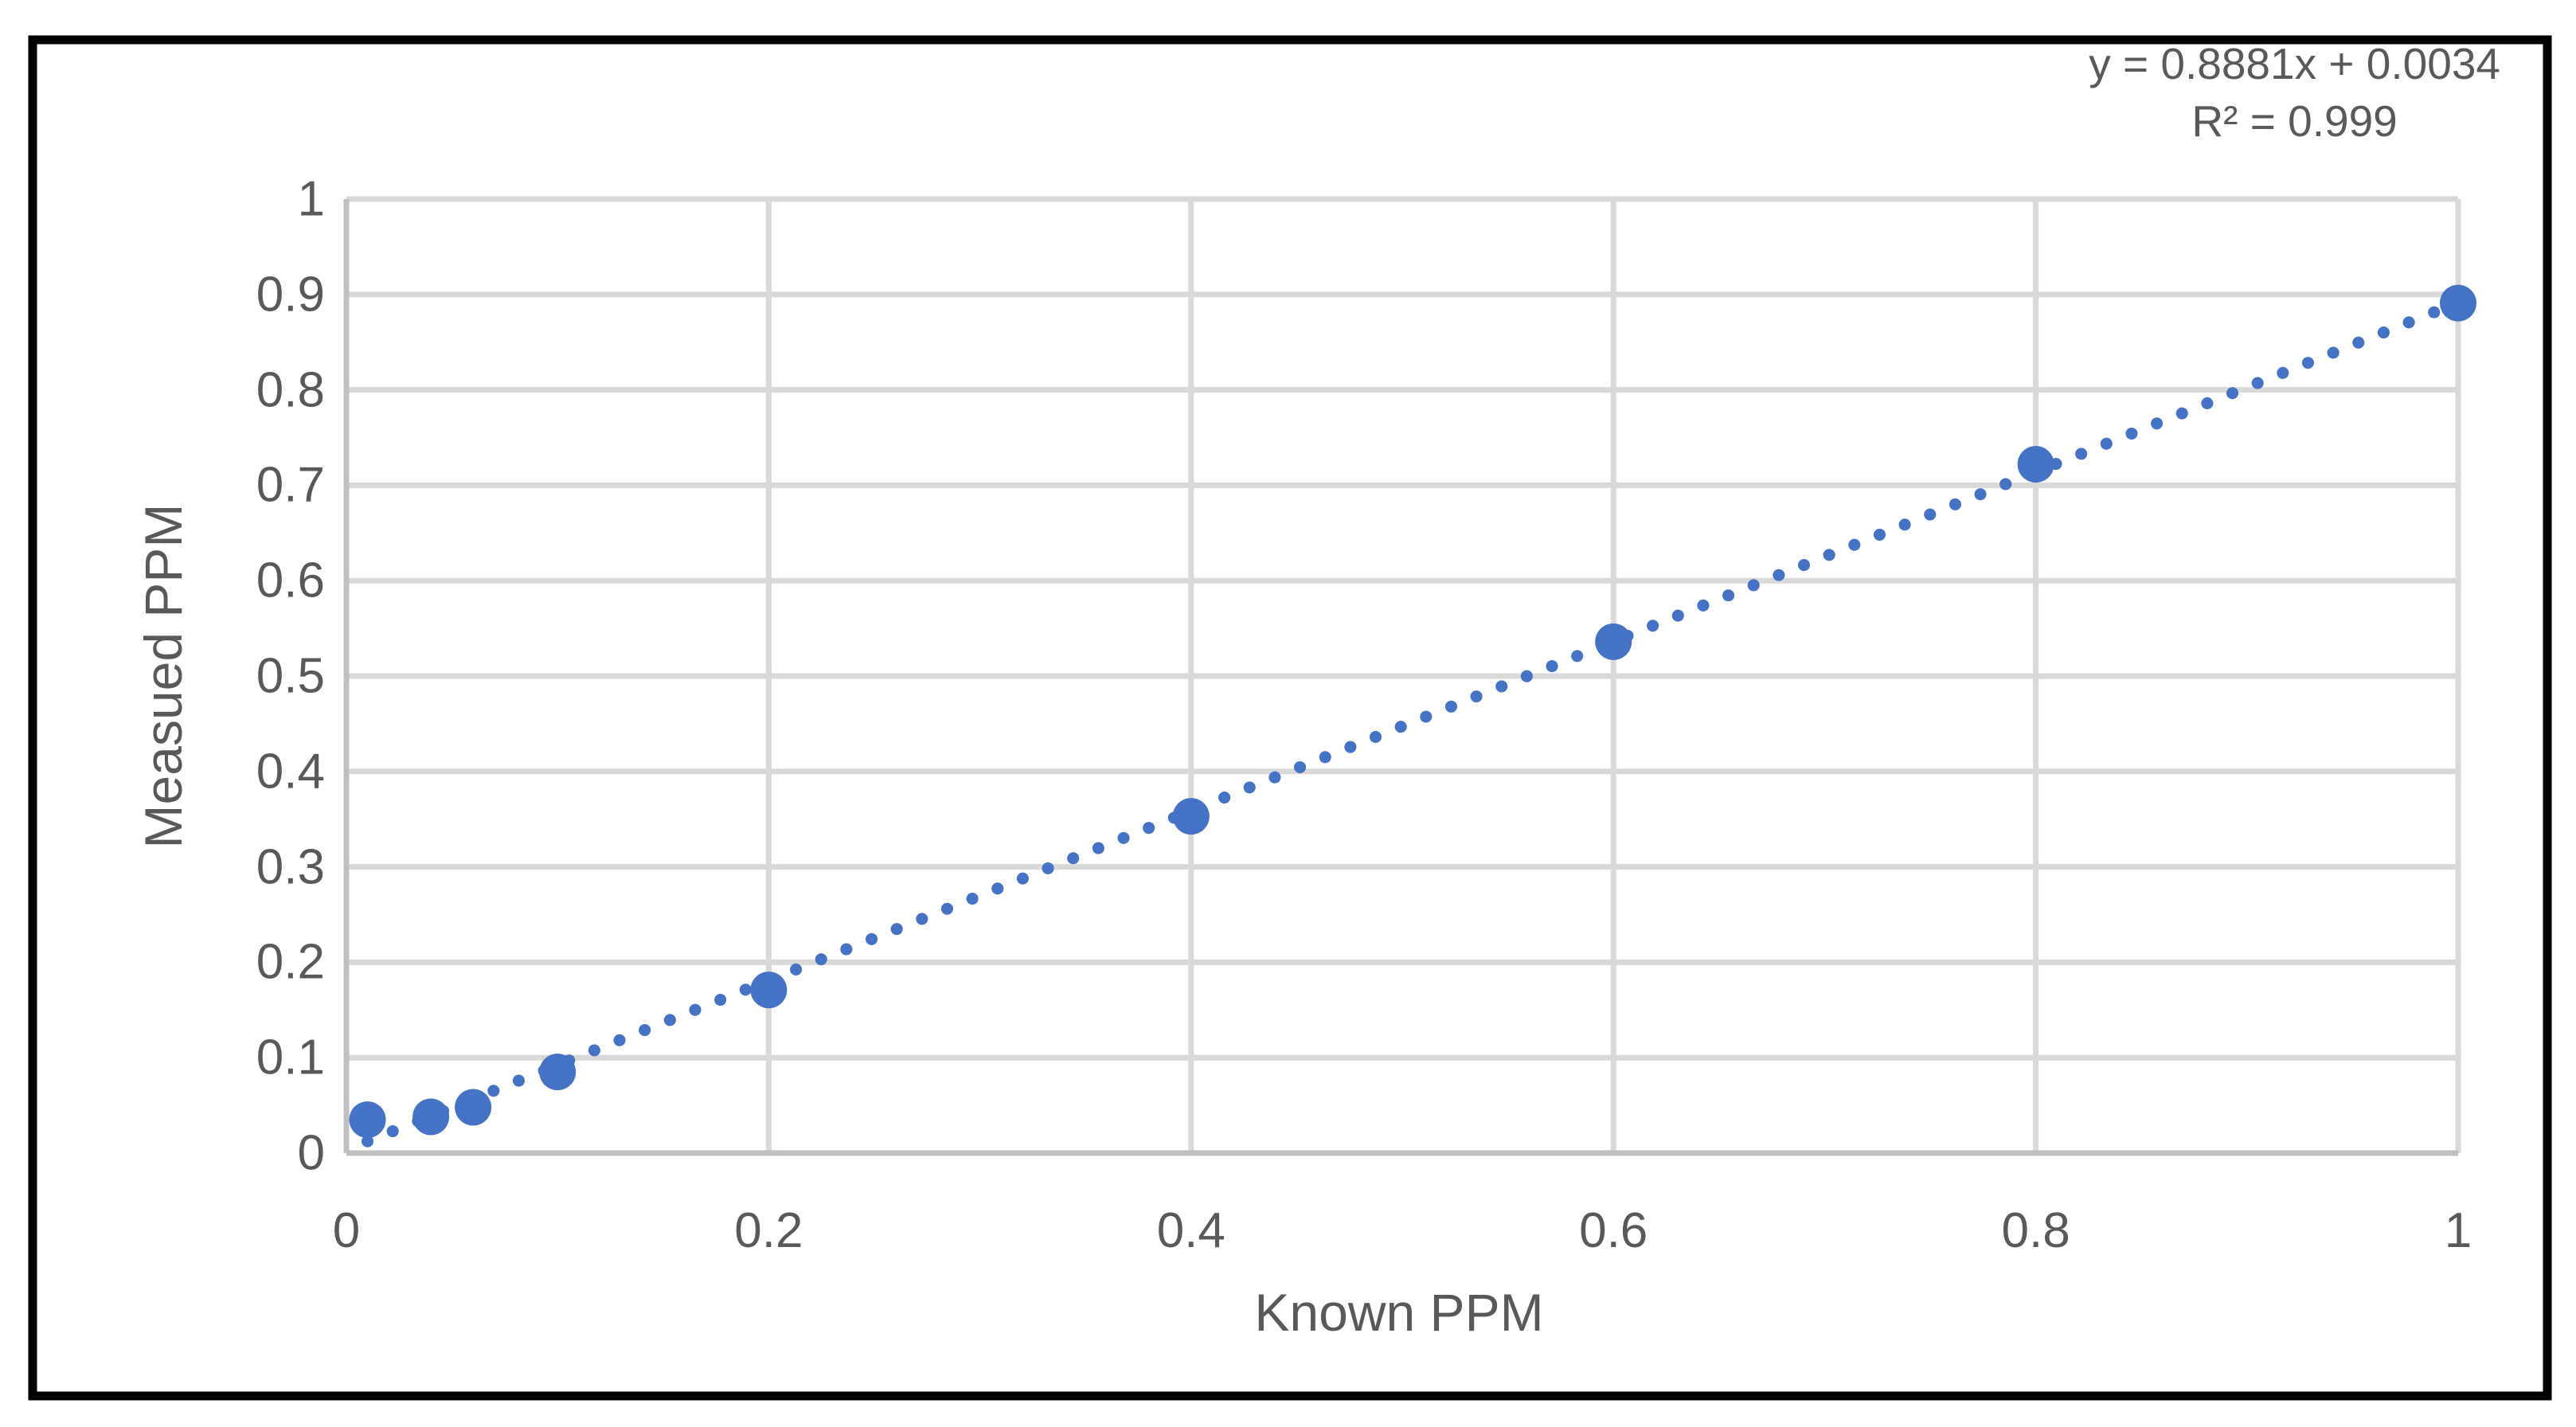 This screenshot has width=2576, height=1427. Describe the element at coordinates (290, 676) in the screenshot. I see `y-tick-label: 0.5` at that location.